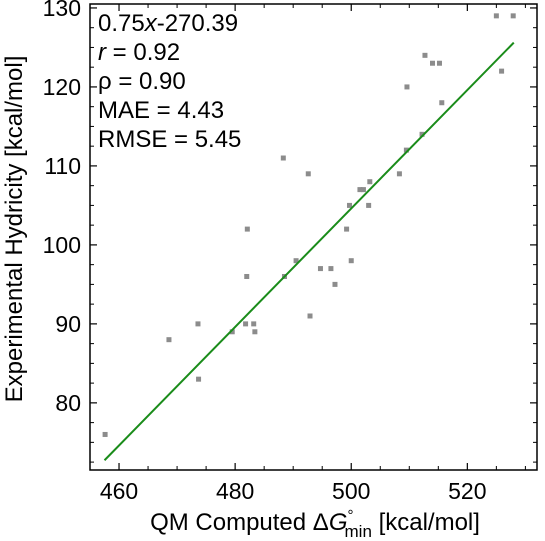 This screenshot has height=541, width=545. Describe the element at coordinates (62, 245) in the screenshot. I see `y-tick-label: 100` at that location.